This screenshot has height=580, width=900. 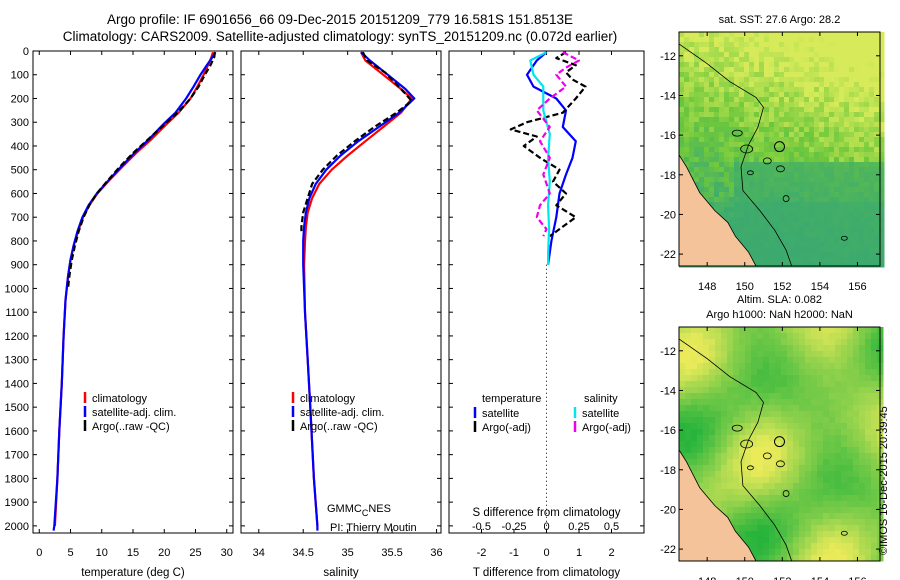 I want to click on y-tick-label: 900, so click(x=20, y=266).